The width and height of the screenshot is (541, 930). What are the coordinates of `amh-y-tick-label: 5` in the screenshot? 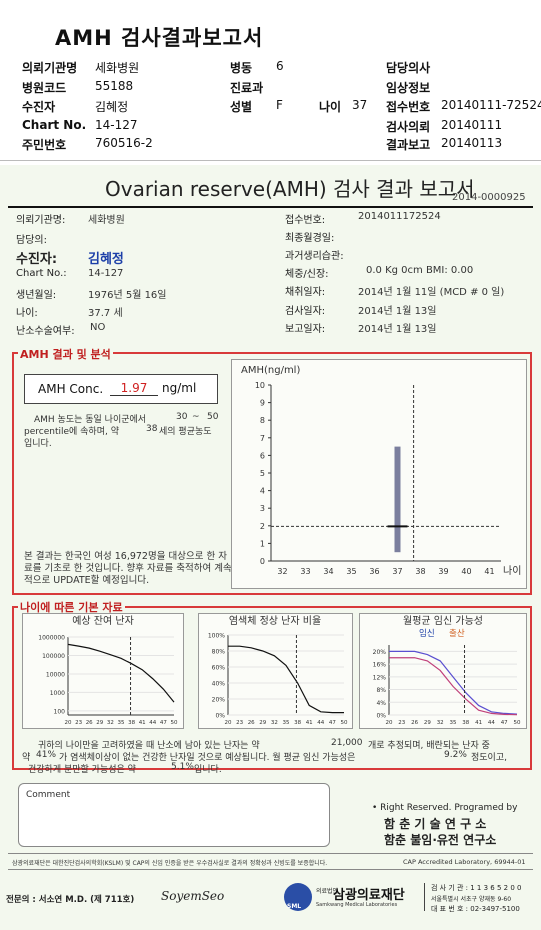 It's located at (262, 473).